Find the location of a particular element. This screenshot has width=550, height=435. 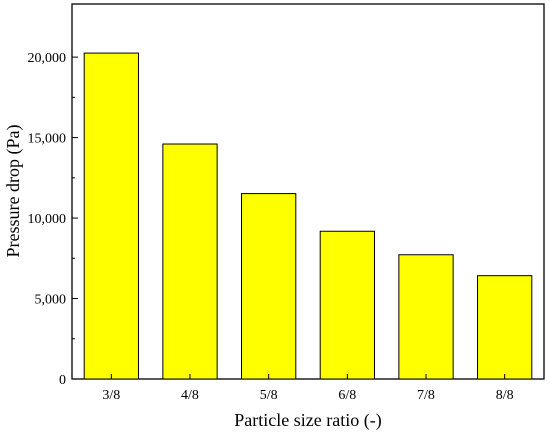

x-tick-label: 4/8 is located at coordinates (190, 395).